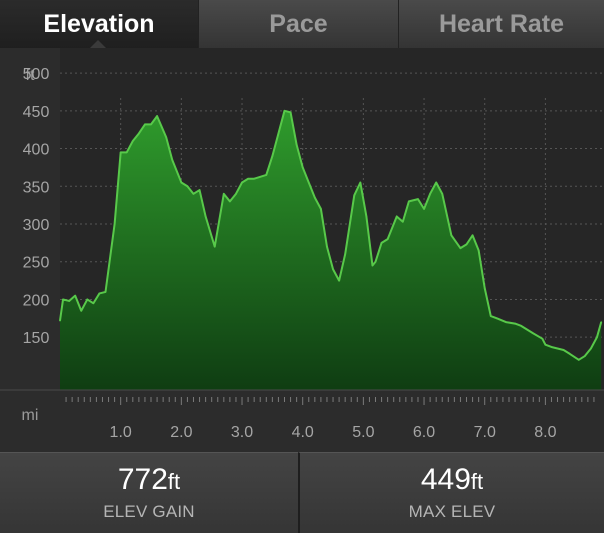  What do you see at coordinates (30, 415) in the screenshot?
I see `x-axis-unit: mi` at bounding box center [30, 415].